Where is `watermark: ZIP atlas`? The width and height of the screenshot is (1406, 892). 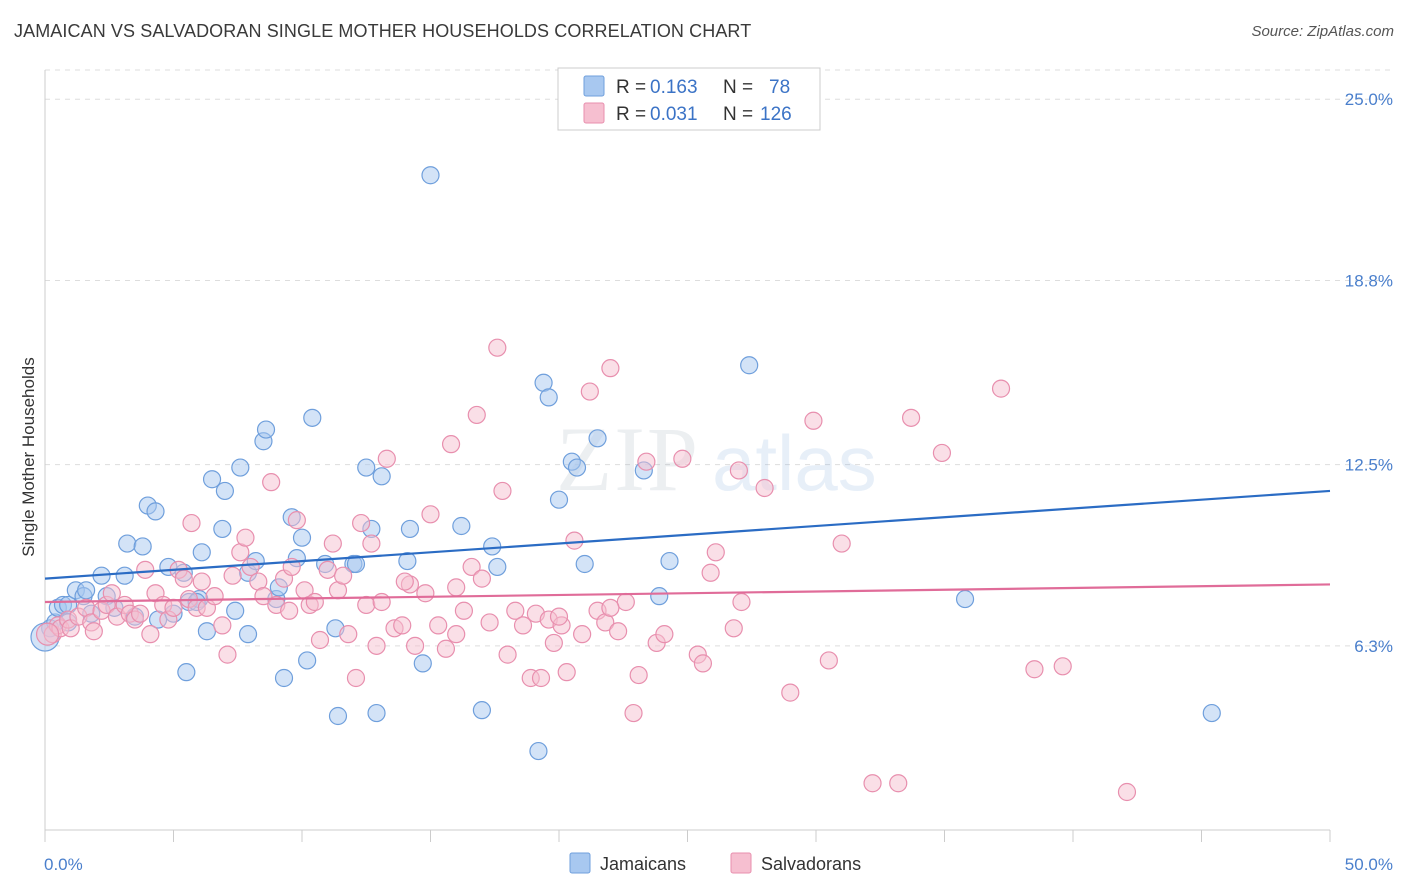
watermark: ZIP atlas is located at coordinates (716, 459).